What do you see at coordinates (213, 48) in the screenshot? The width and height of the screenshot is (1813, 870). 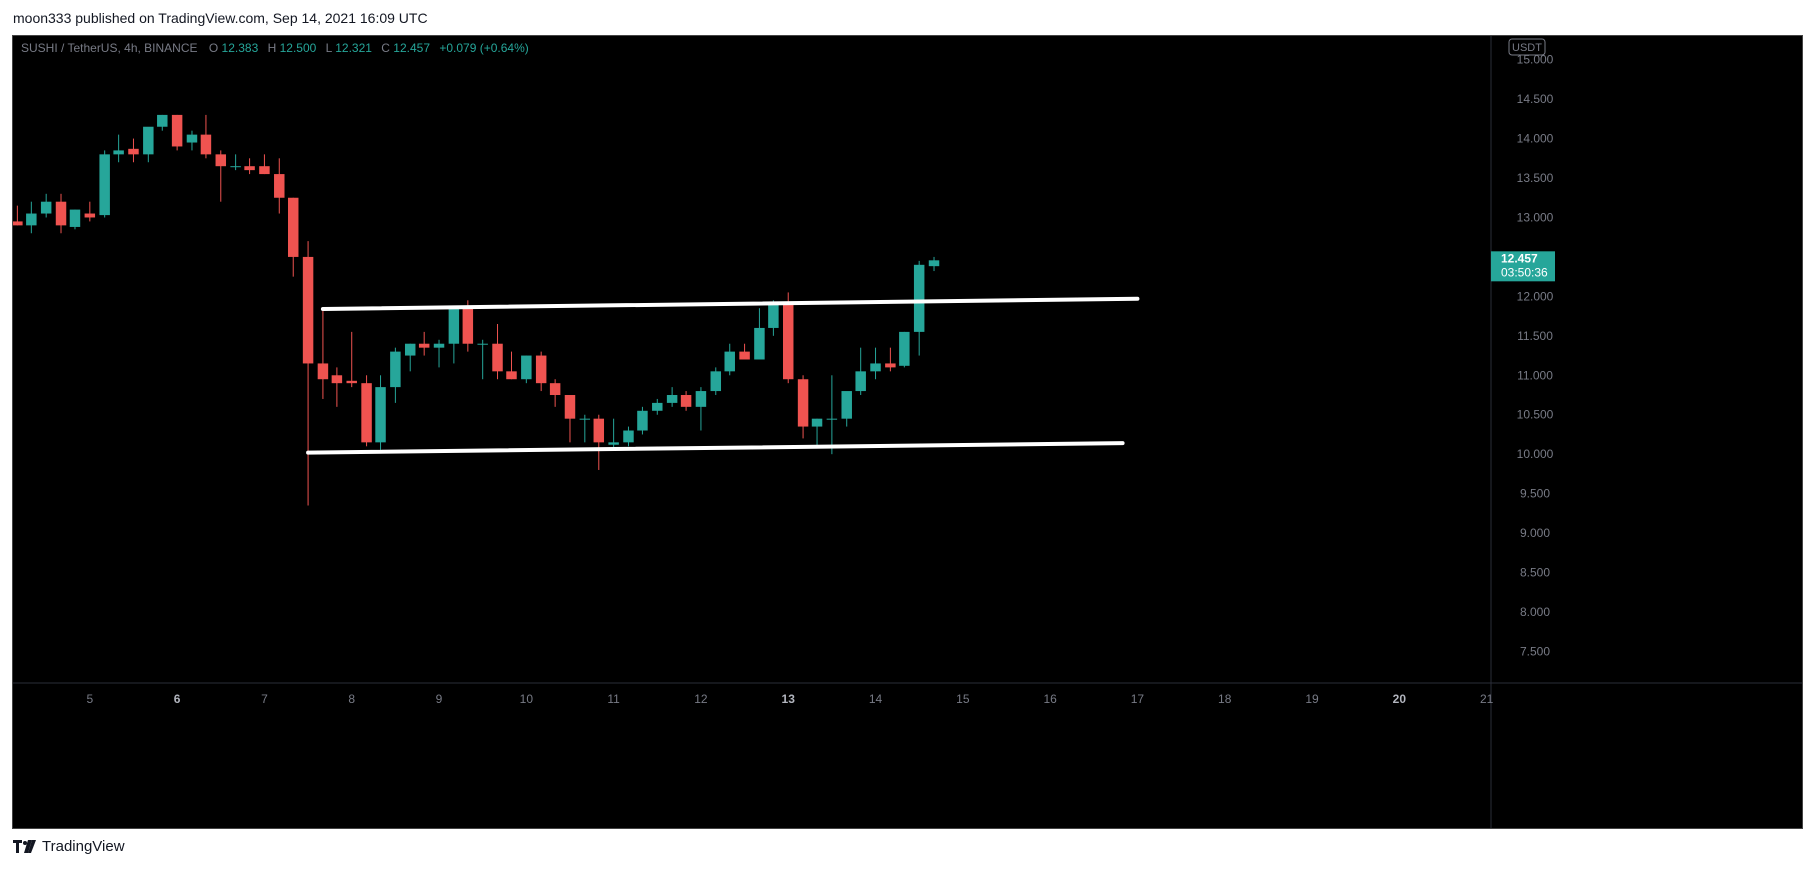 I see `open-key: O` at bounding box center [213, 48].